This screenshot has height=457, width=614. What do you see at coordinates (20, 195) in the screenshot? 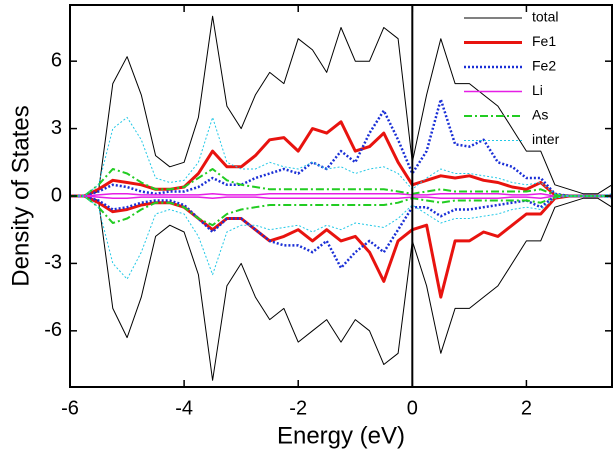
I see `y-axis-label: Density of States` at bounding box center [20, 195].